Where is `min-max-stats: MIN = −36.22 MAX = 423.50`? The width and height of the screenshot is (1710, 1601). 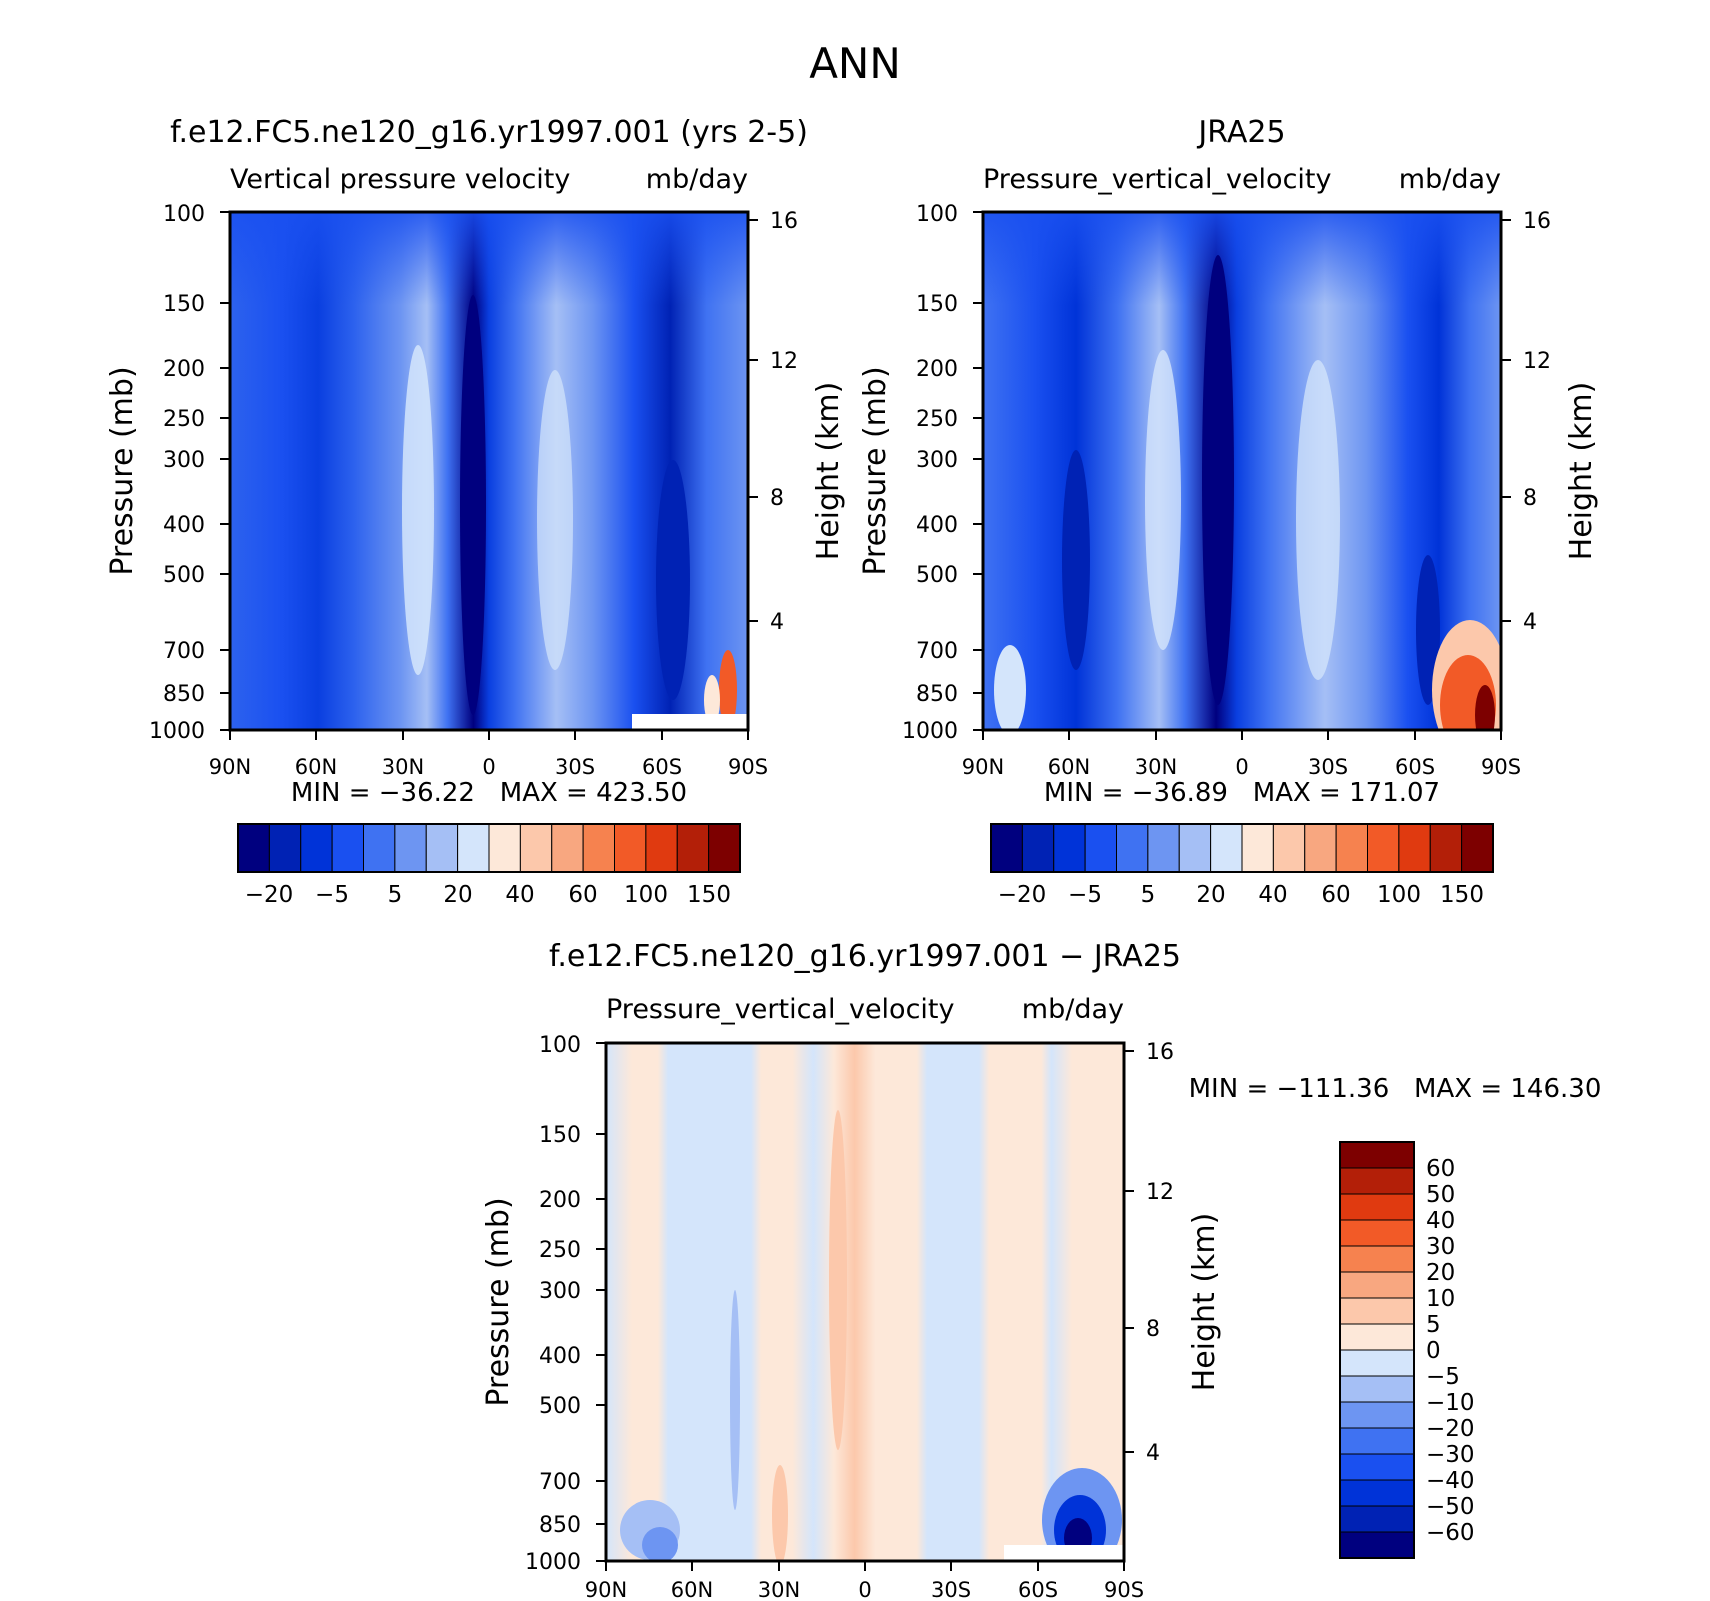 min-max-stats: MIN = −36.22 MAX = 423.50 is located at coordinates (489, 793).